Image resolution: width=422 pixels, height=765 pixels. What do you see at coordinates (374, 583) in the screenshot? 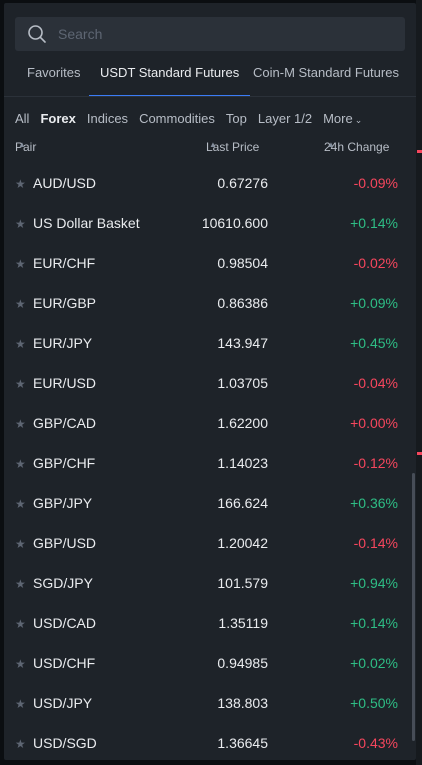
I see `change-24h: +0.94%` at bounding box center [374, 583].